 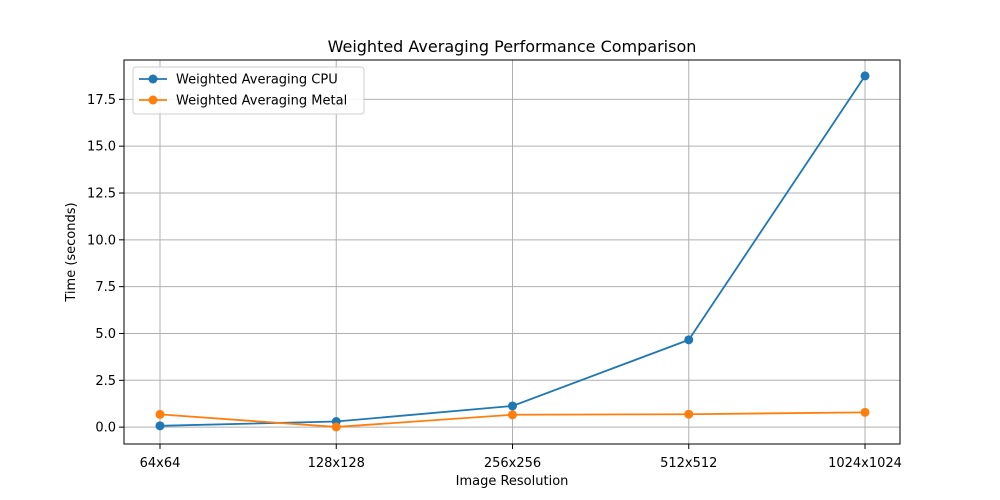 What do you see at coordinates (101, 240) in the screenshot?
I see `y-tick-label: 10.0` at bounding box center [101, 240].